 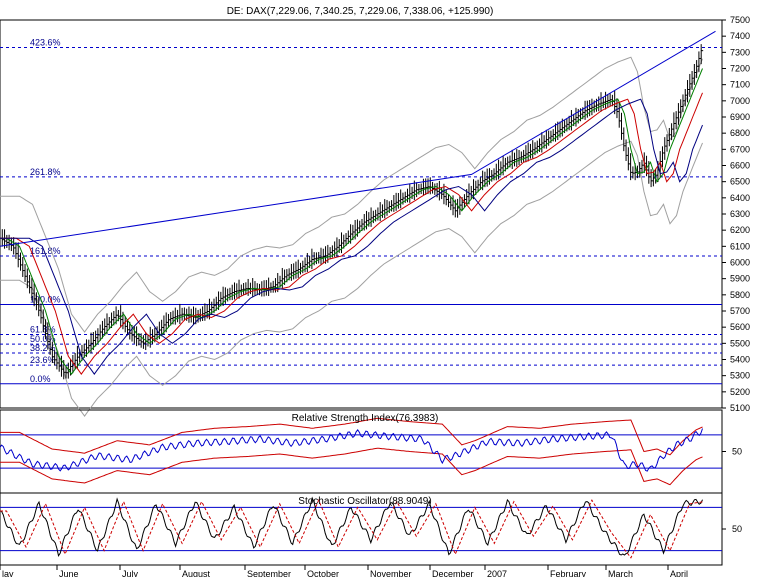 What do you see at coordinates (351, 466) in the screenshot?
I see `rsi-lower-band` at bounding box center [351, 466].